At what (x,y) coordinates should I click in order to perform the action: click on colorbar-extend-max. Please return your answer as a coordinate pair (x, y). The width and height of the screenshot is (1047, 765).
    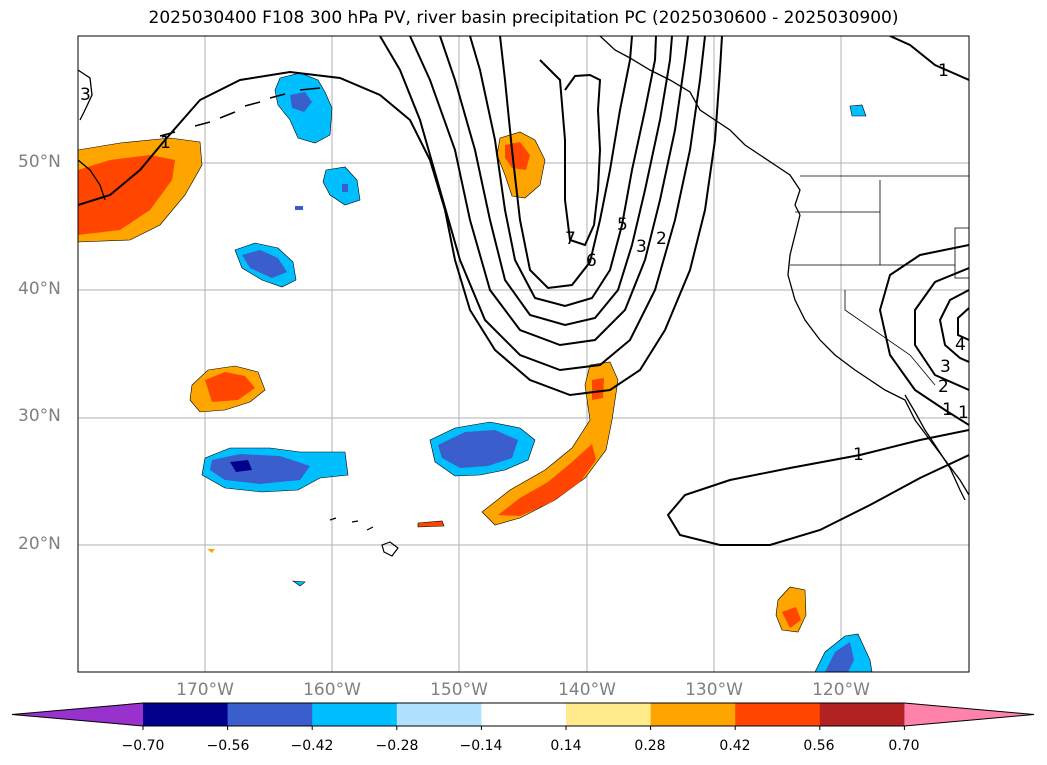
    Looking at the image, I should click on (969, 714).